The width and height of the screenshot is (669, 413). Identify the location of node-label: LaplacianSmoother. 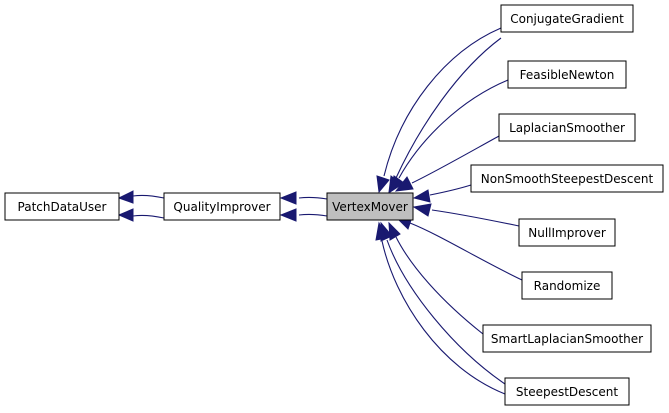
(567, 128).